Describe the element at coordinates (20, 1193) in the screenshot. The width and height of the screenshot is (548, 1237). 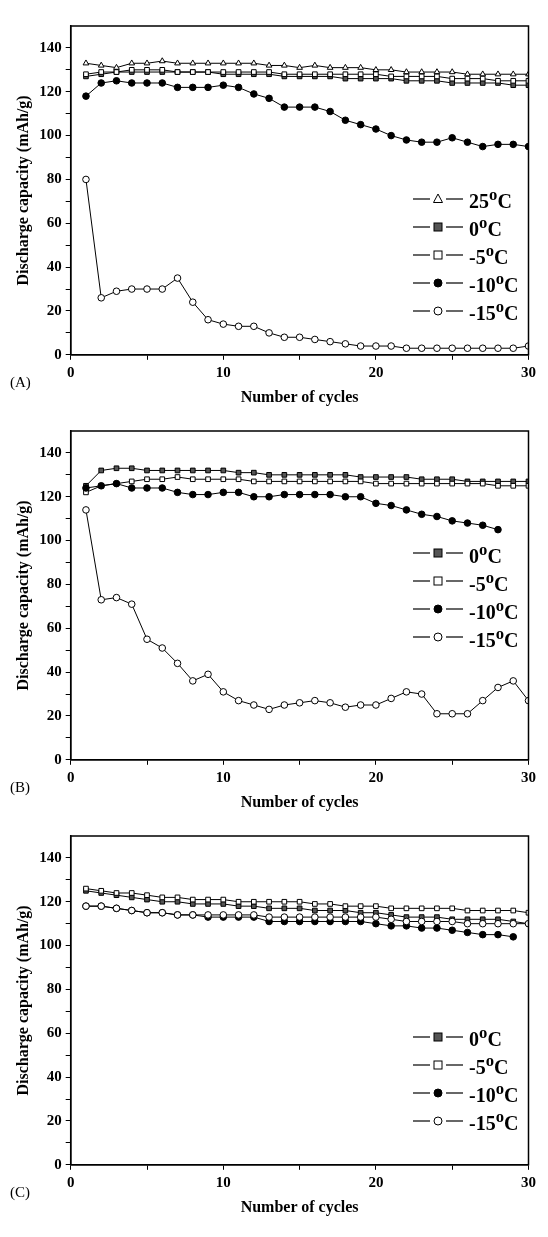
I see `text: (C)` at that location.